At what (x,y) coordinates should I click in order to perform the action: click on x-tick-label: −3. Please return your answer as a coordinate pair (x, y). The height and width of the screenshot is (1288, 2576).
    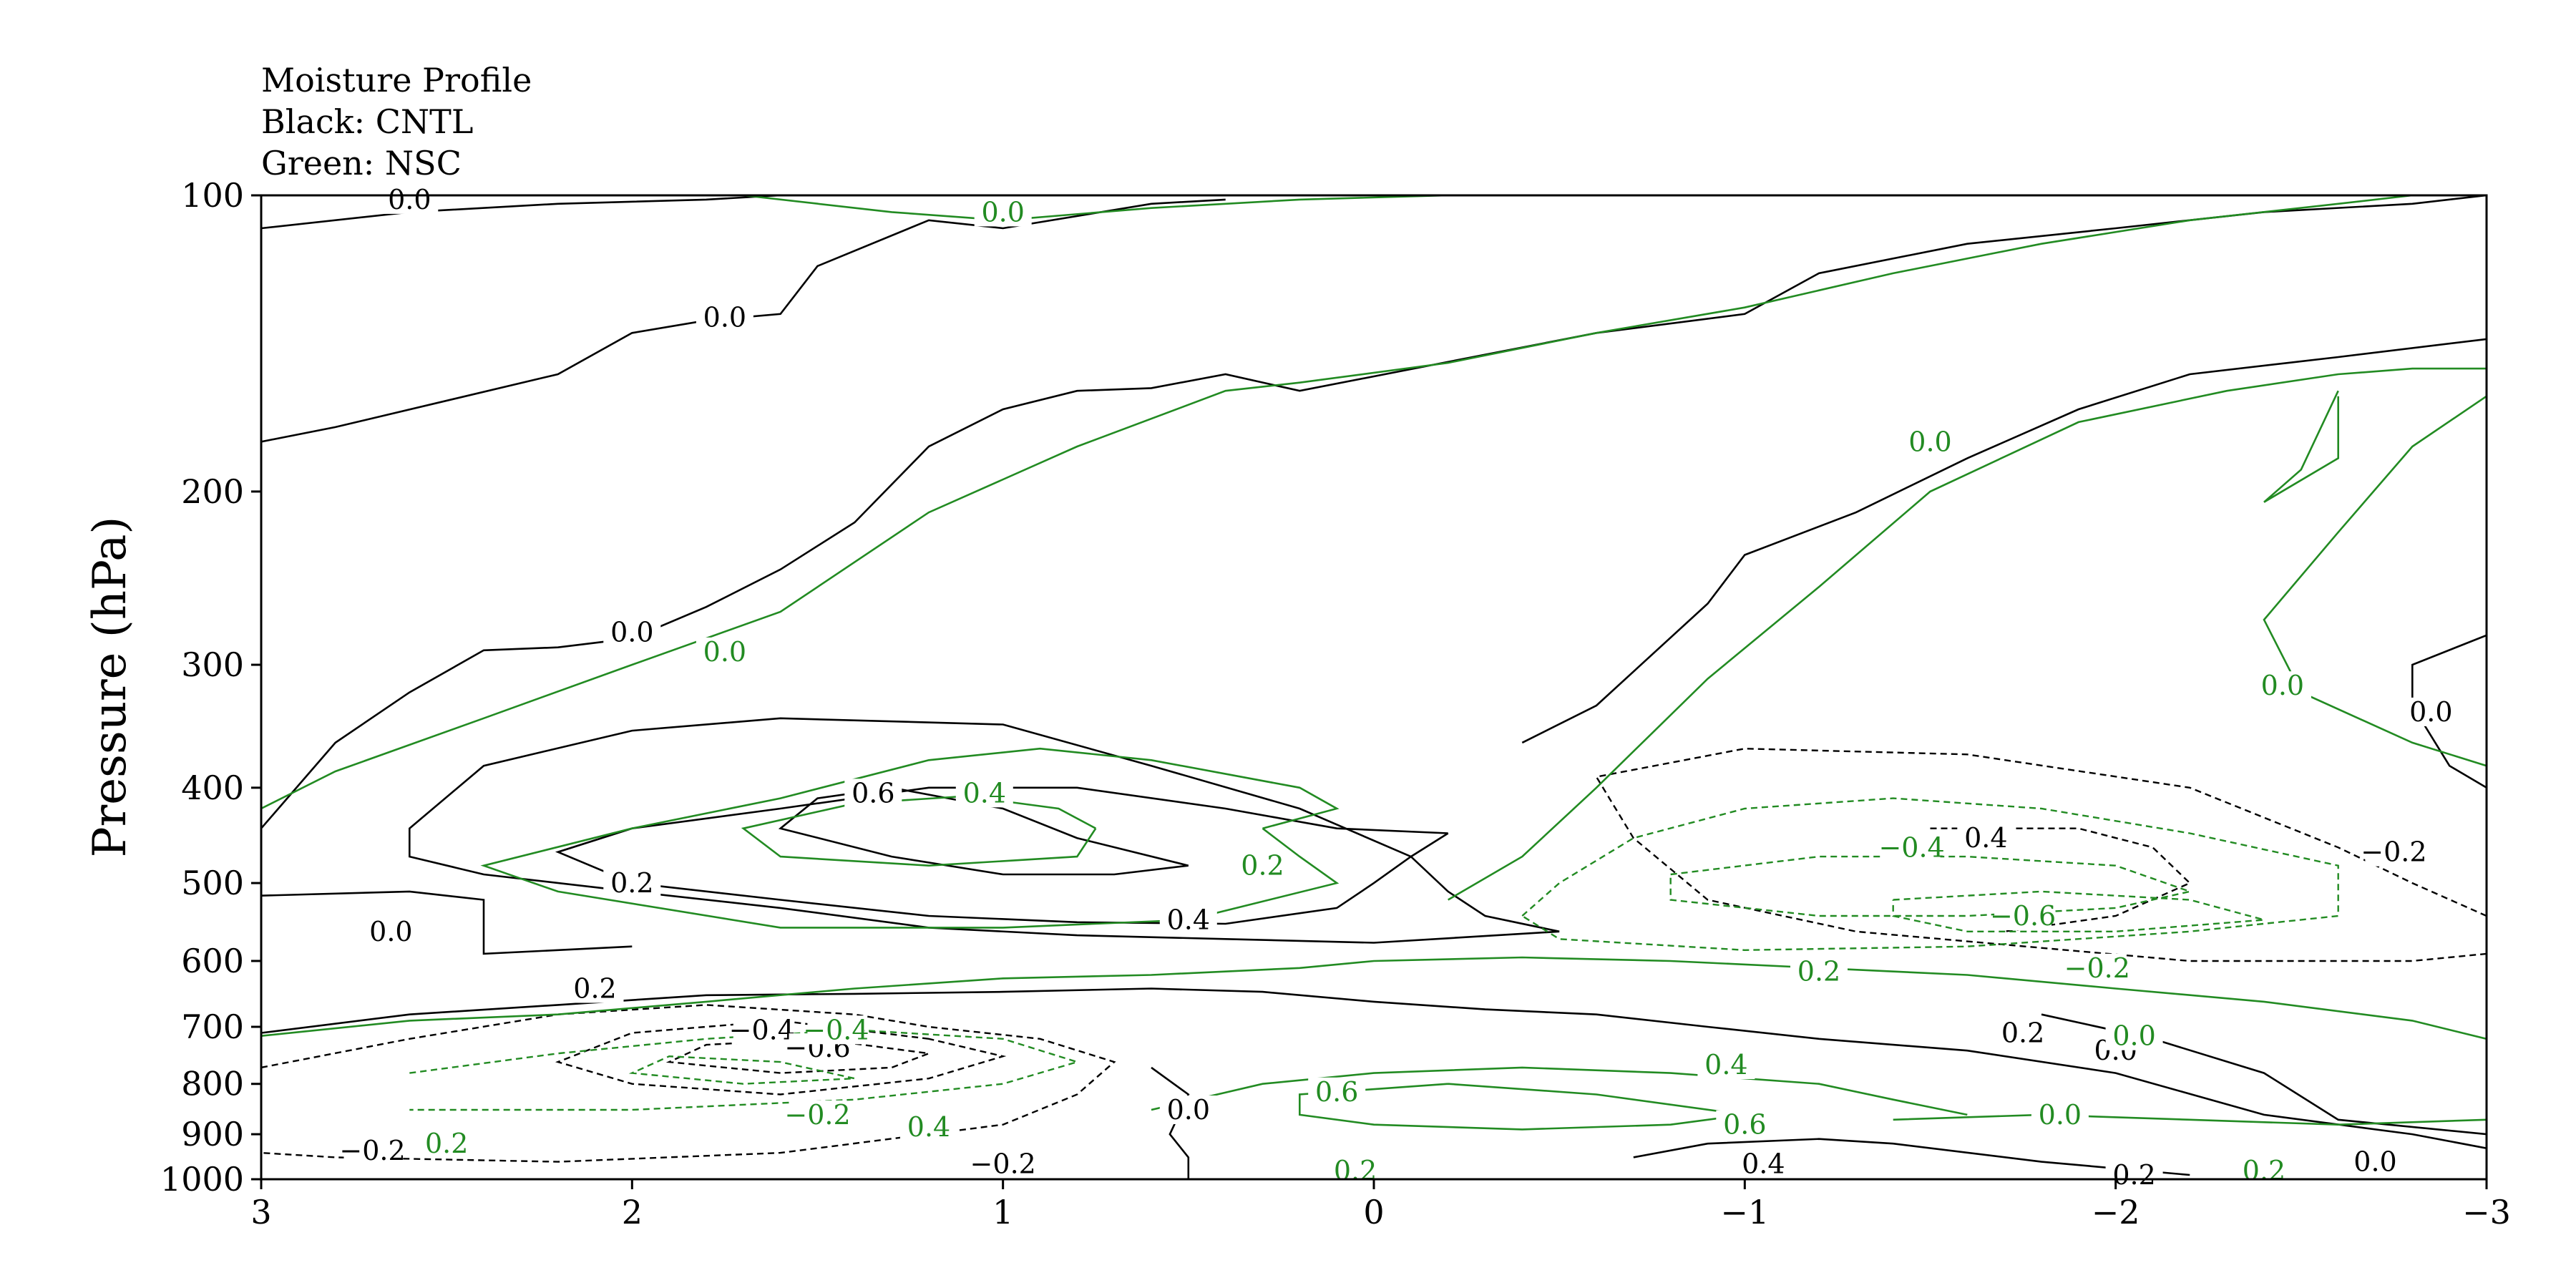
    Looking at the image, I should click on (2486, 1212).